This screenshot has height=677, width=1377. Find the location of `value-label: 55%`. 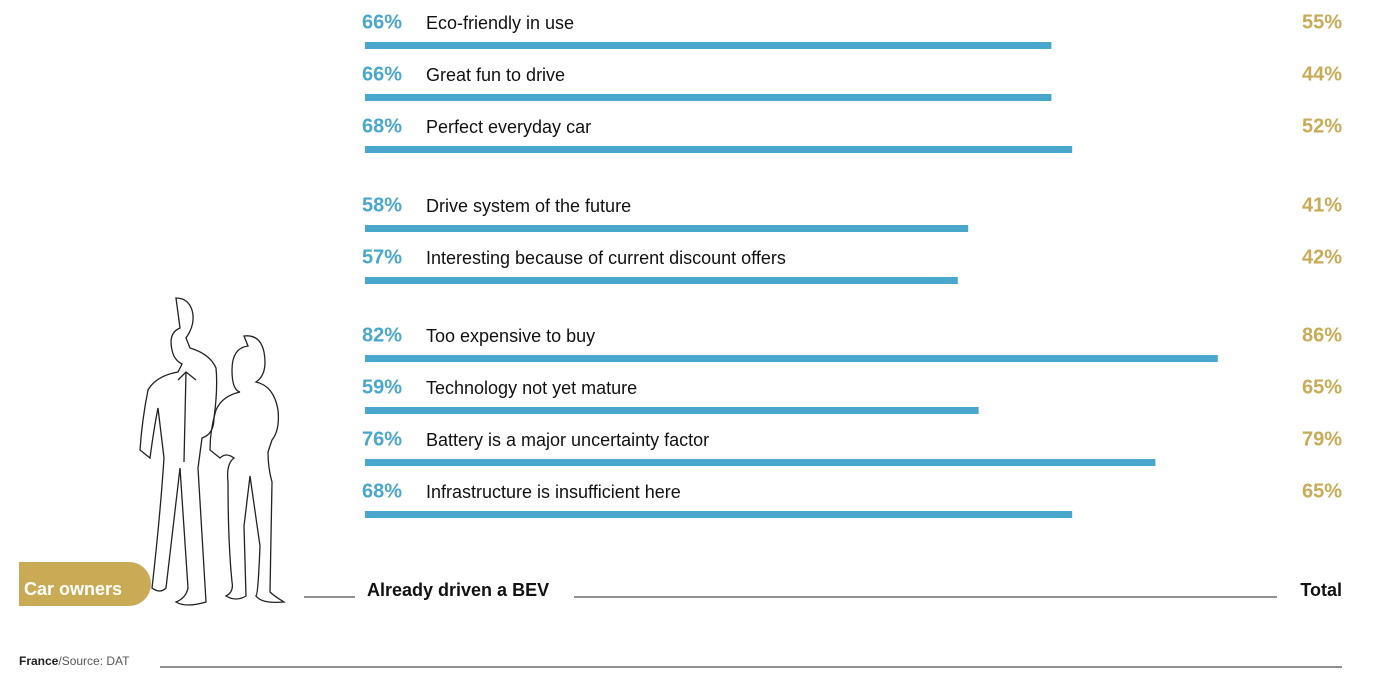

value-label: 55% is located at coordinates (1322, 22).